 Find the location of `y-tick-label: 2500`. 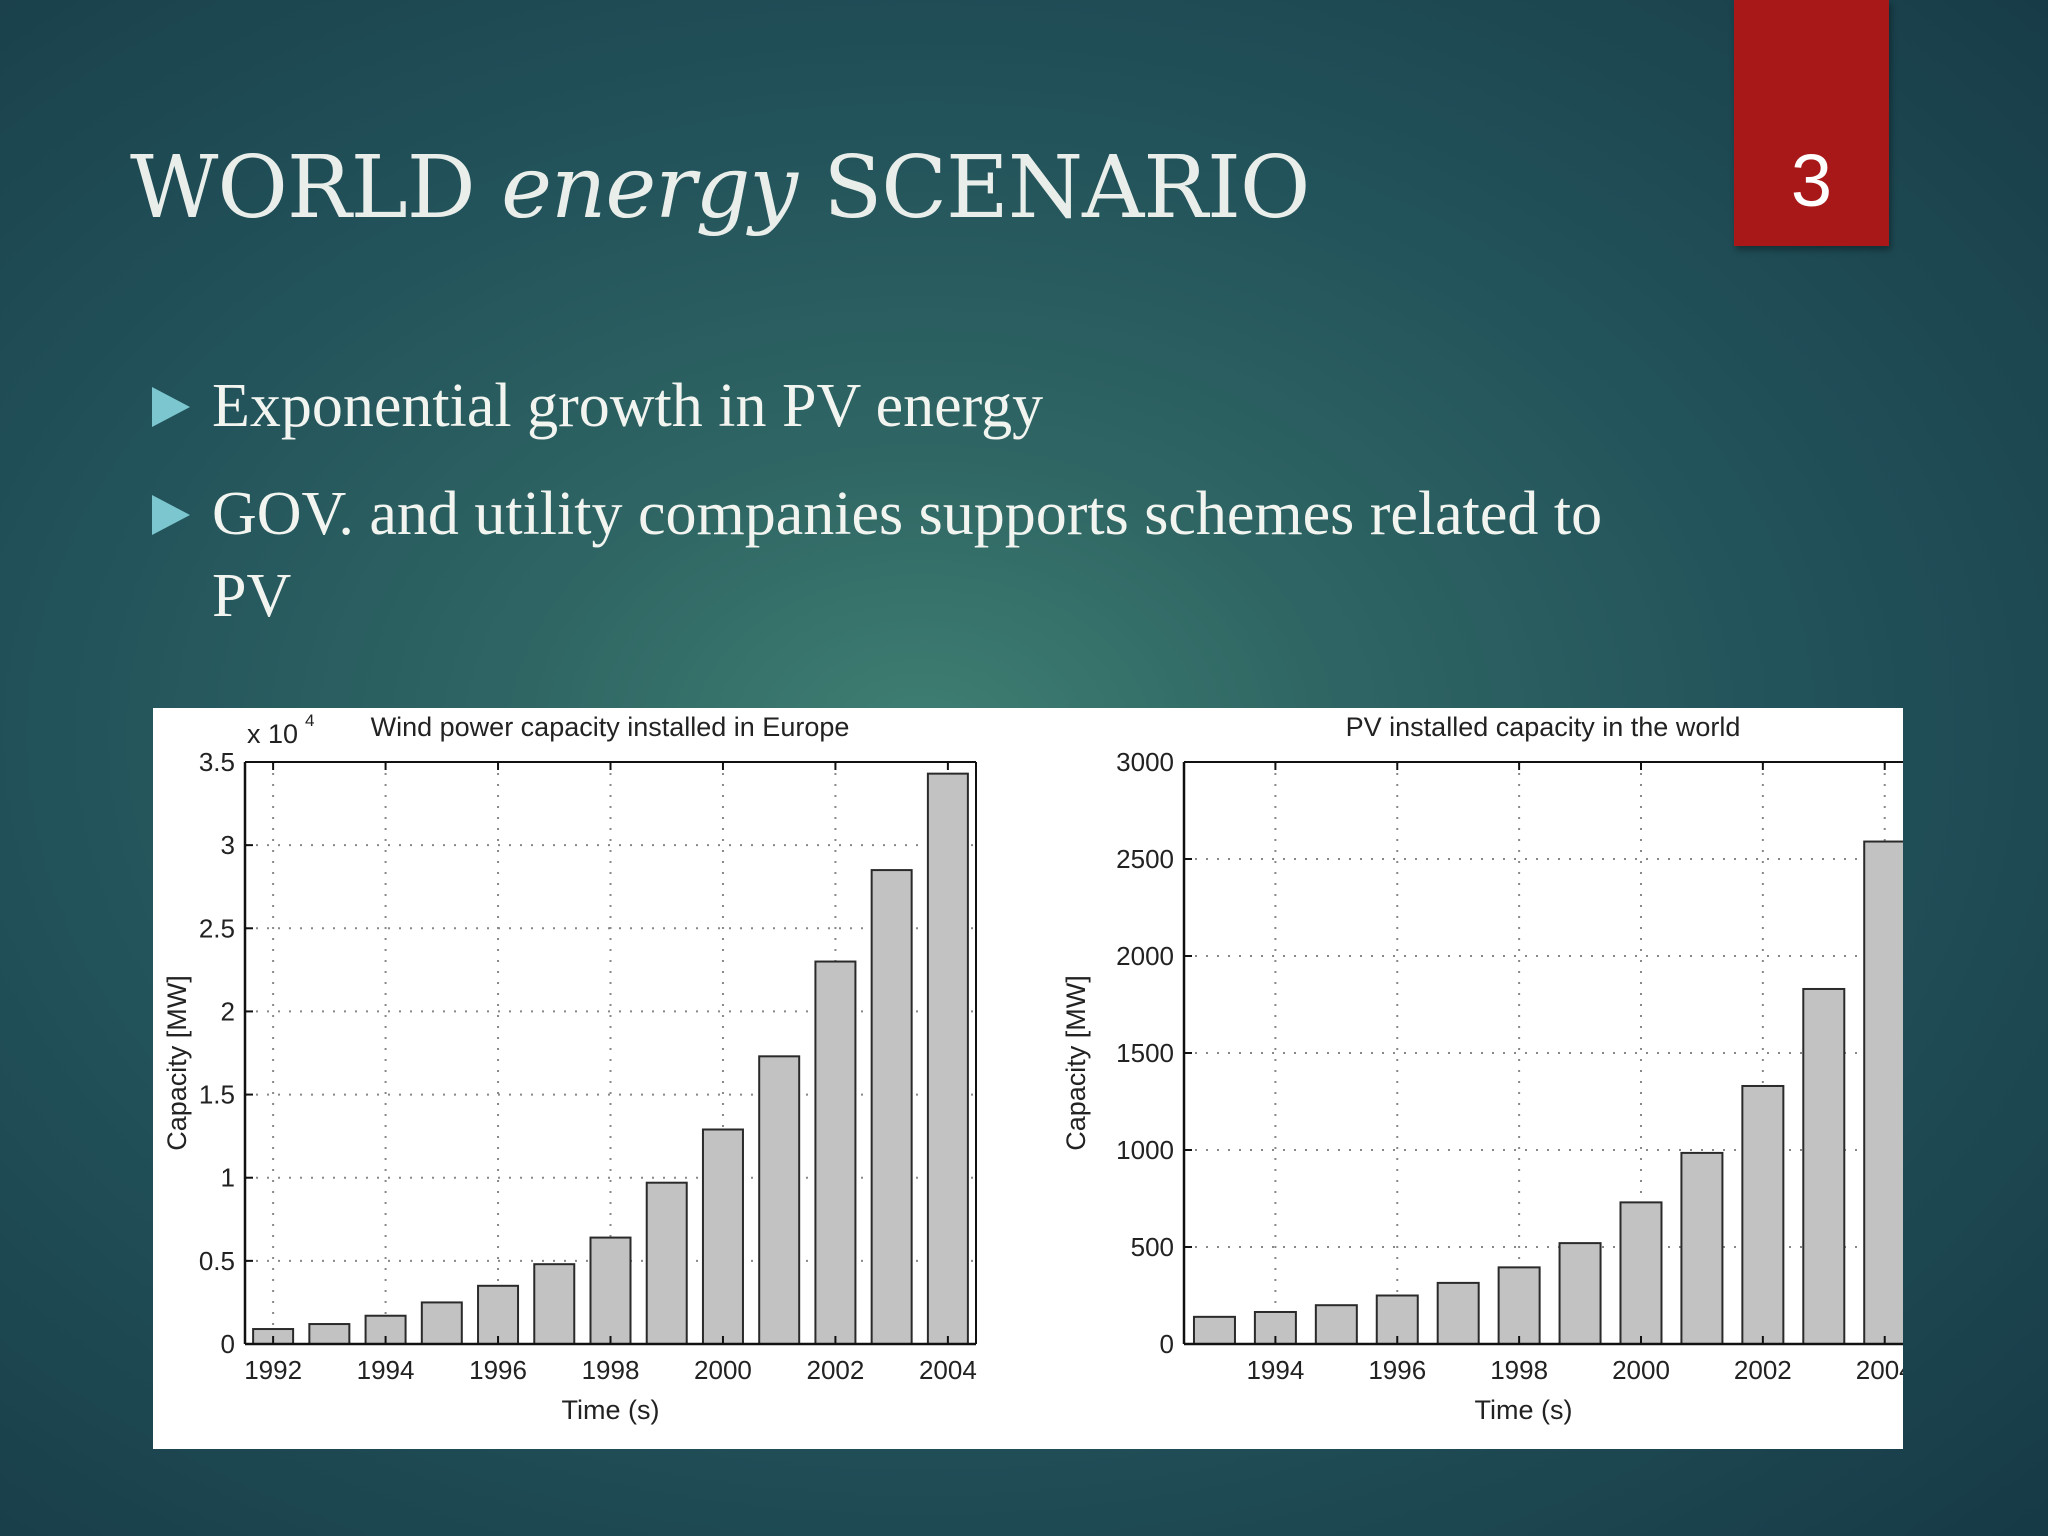

y-tick-label: 2500 is located at coordinates (1145, 859).